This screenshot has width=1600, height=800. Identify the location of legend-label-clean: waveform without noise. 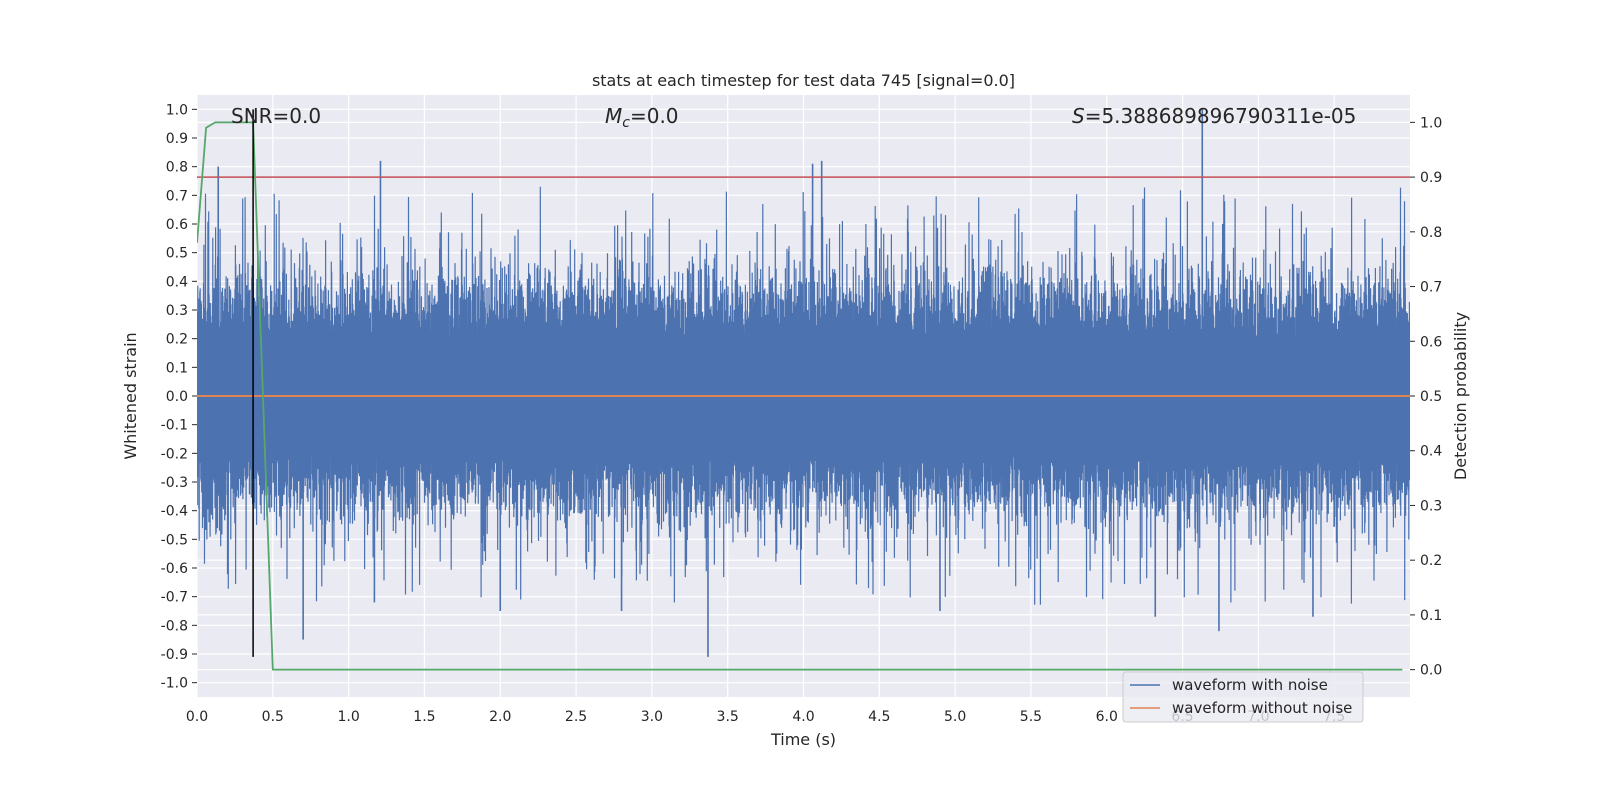
(1262, 708).